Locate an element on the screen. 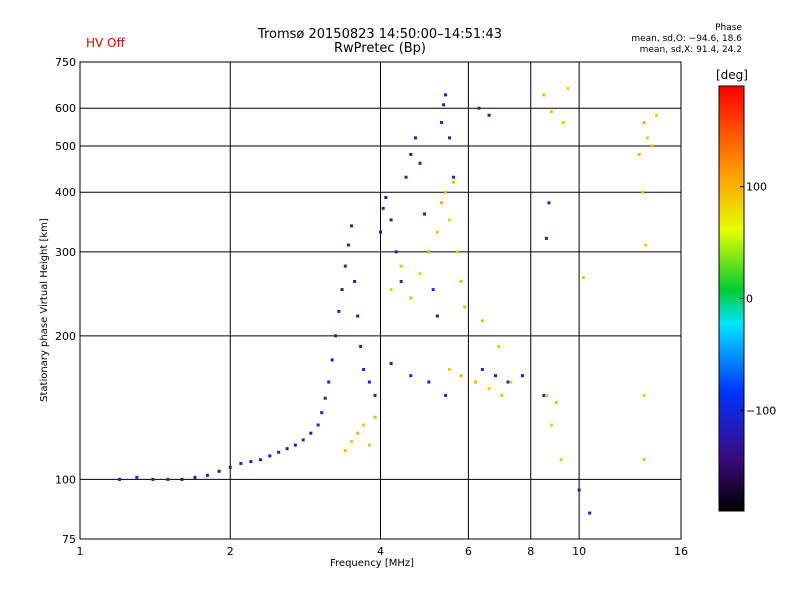 The height and width of the screenshot is (600, 800). colorbar-ticks: 100 0 −100 is located at coordinates (758, 299).